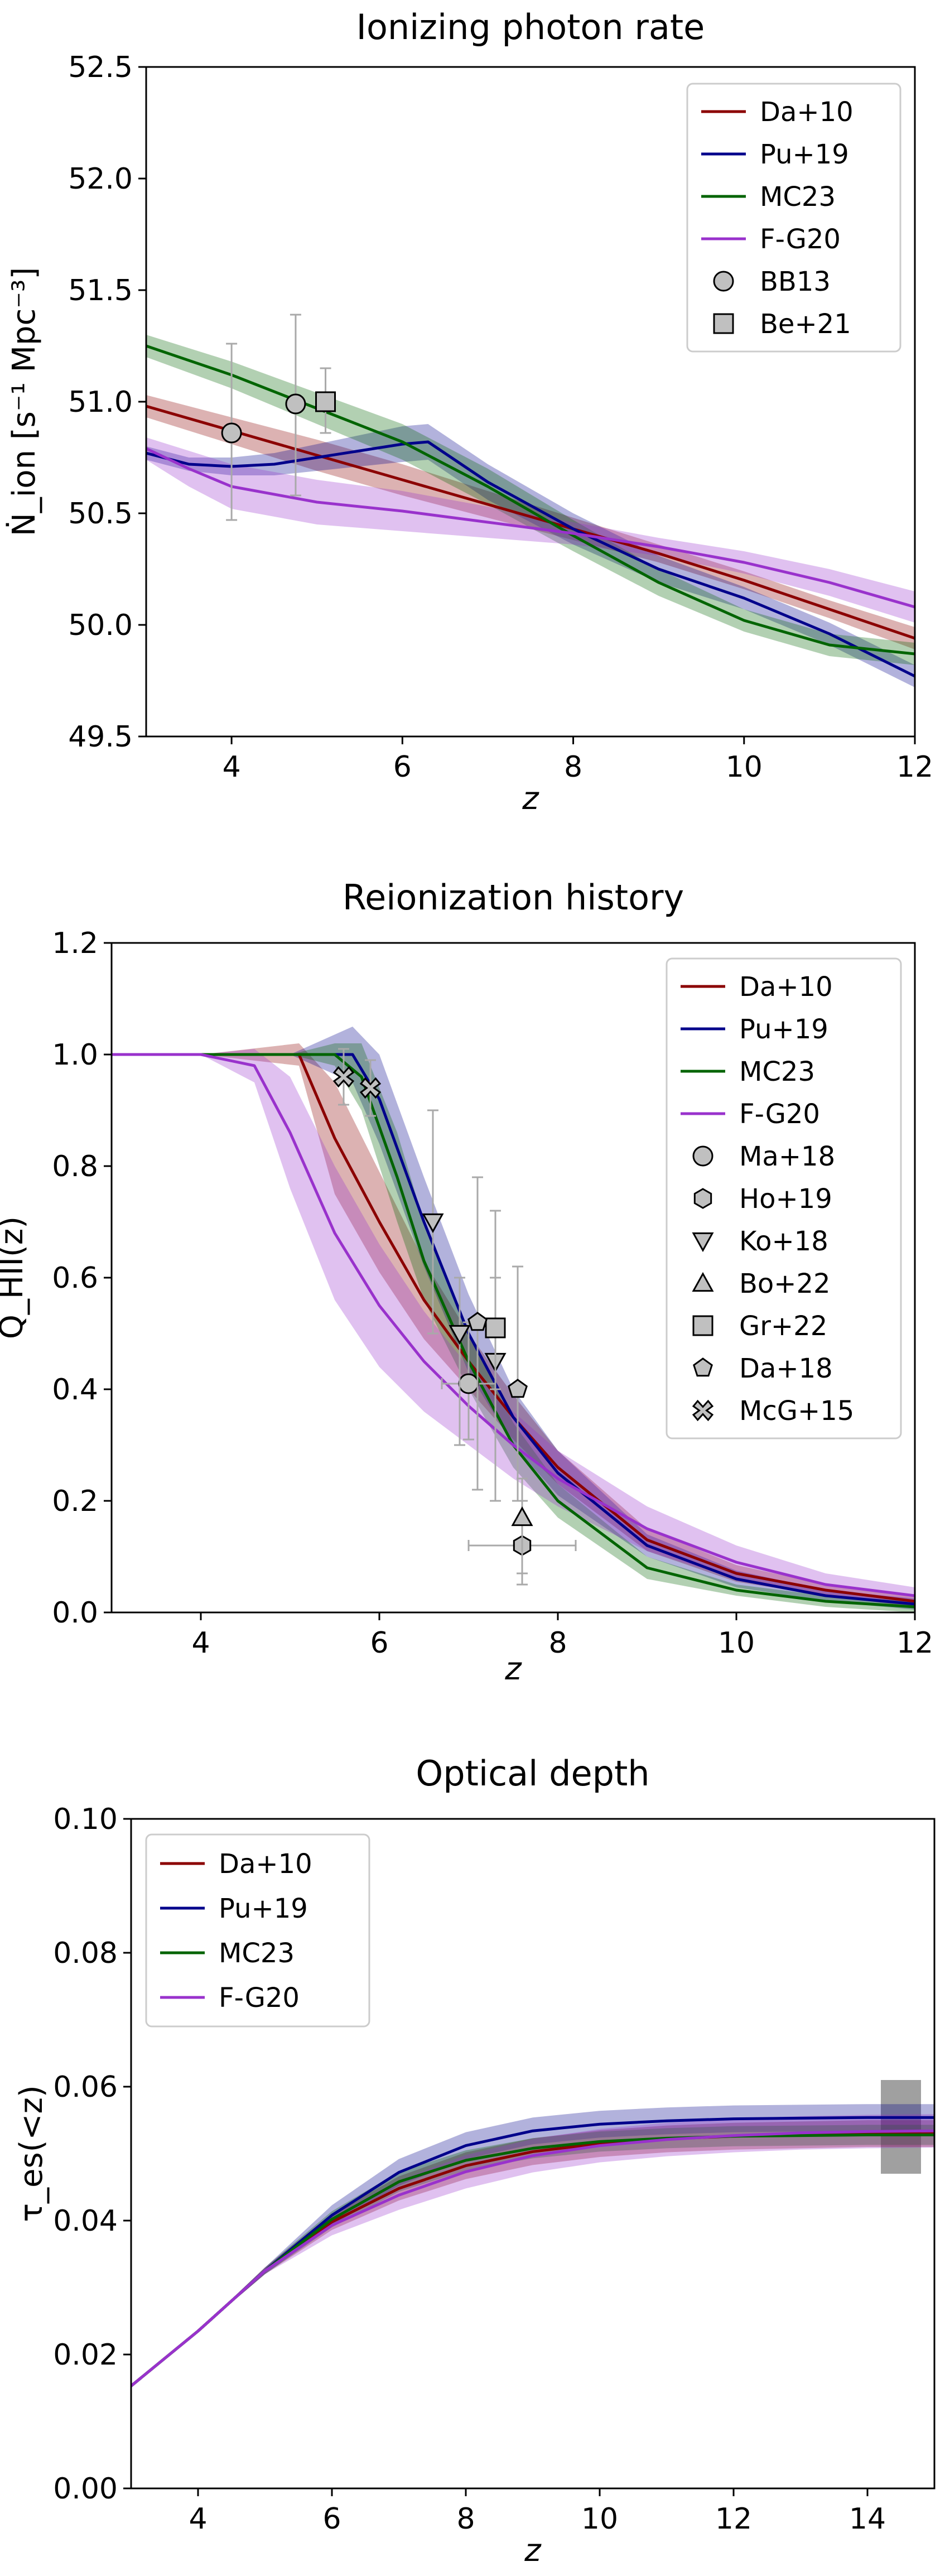 The image size is (945, 2576). What do you see at coordinates (783, 1326) in the screenshot?
I see `legend-label: Gr+22` at bounding box center [783, 1326].